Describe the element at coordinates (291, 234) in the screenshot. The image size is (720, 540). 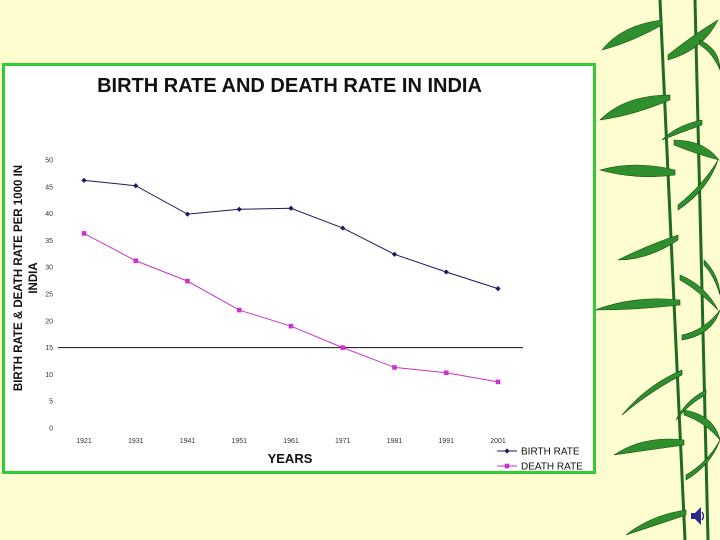
I see `series-line-birth-rate` at that location.